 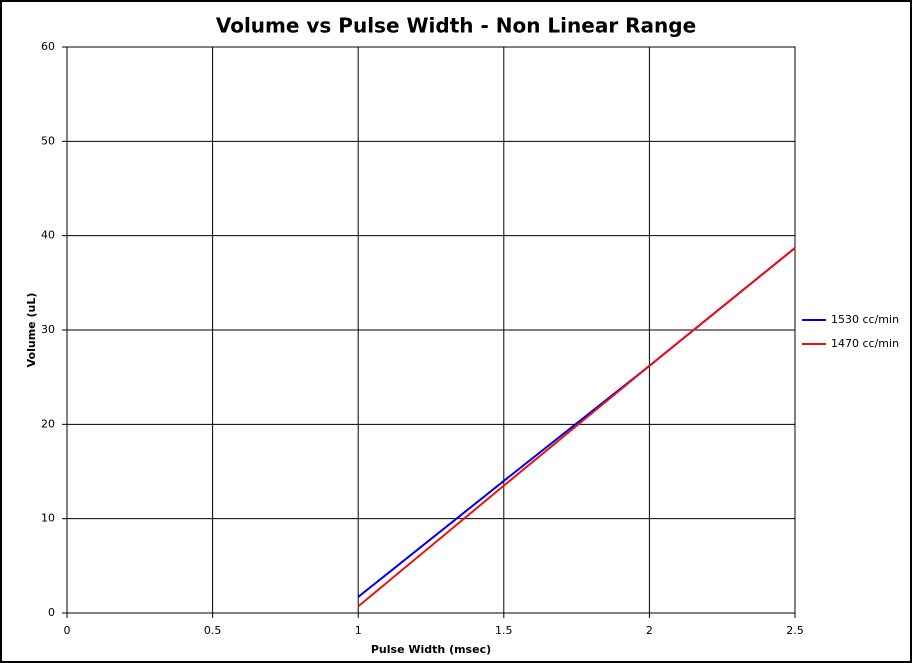 I want to click on chart-title: Volume vs Pulse Width - Non Linear Range, so click(x=456, y=26).